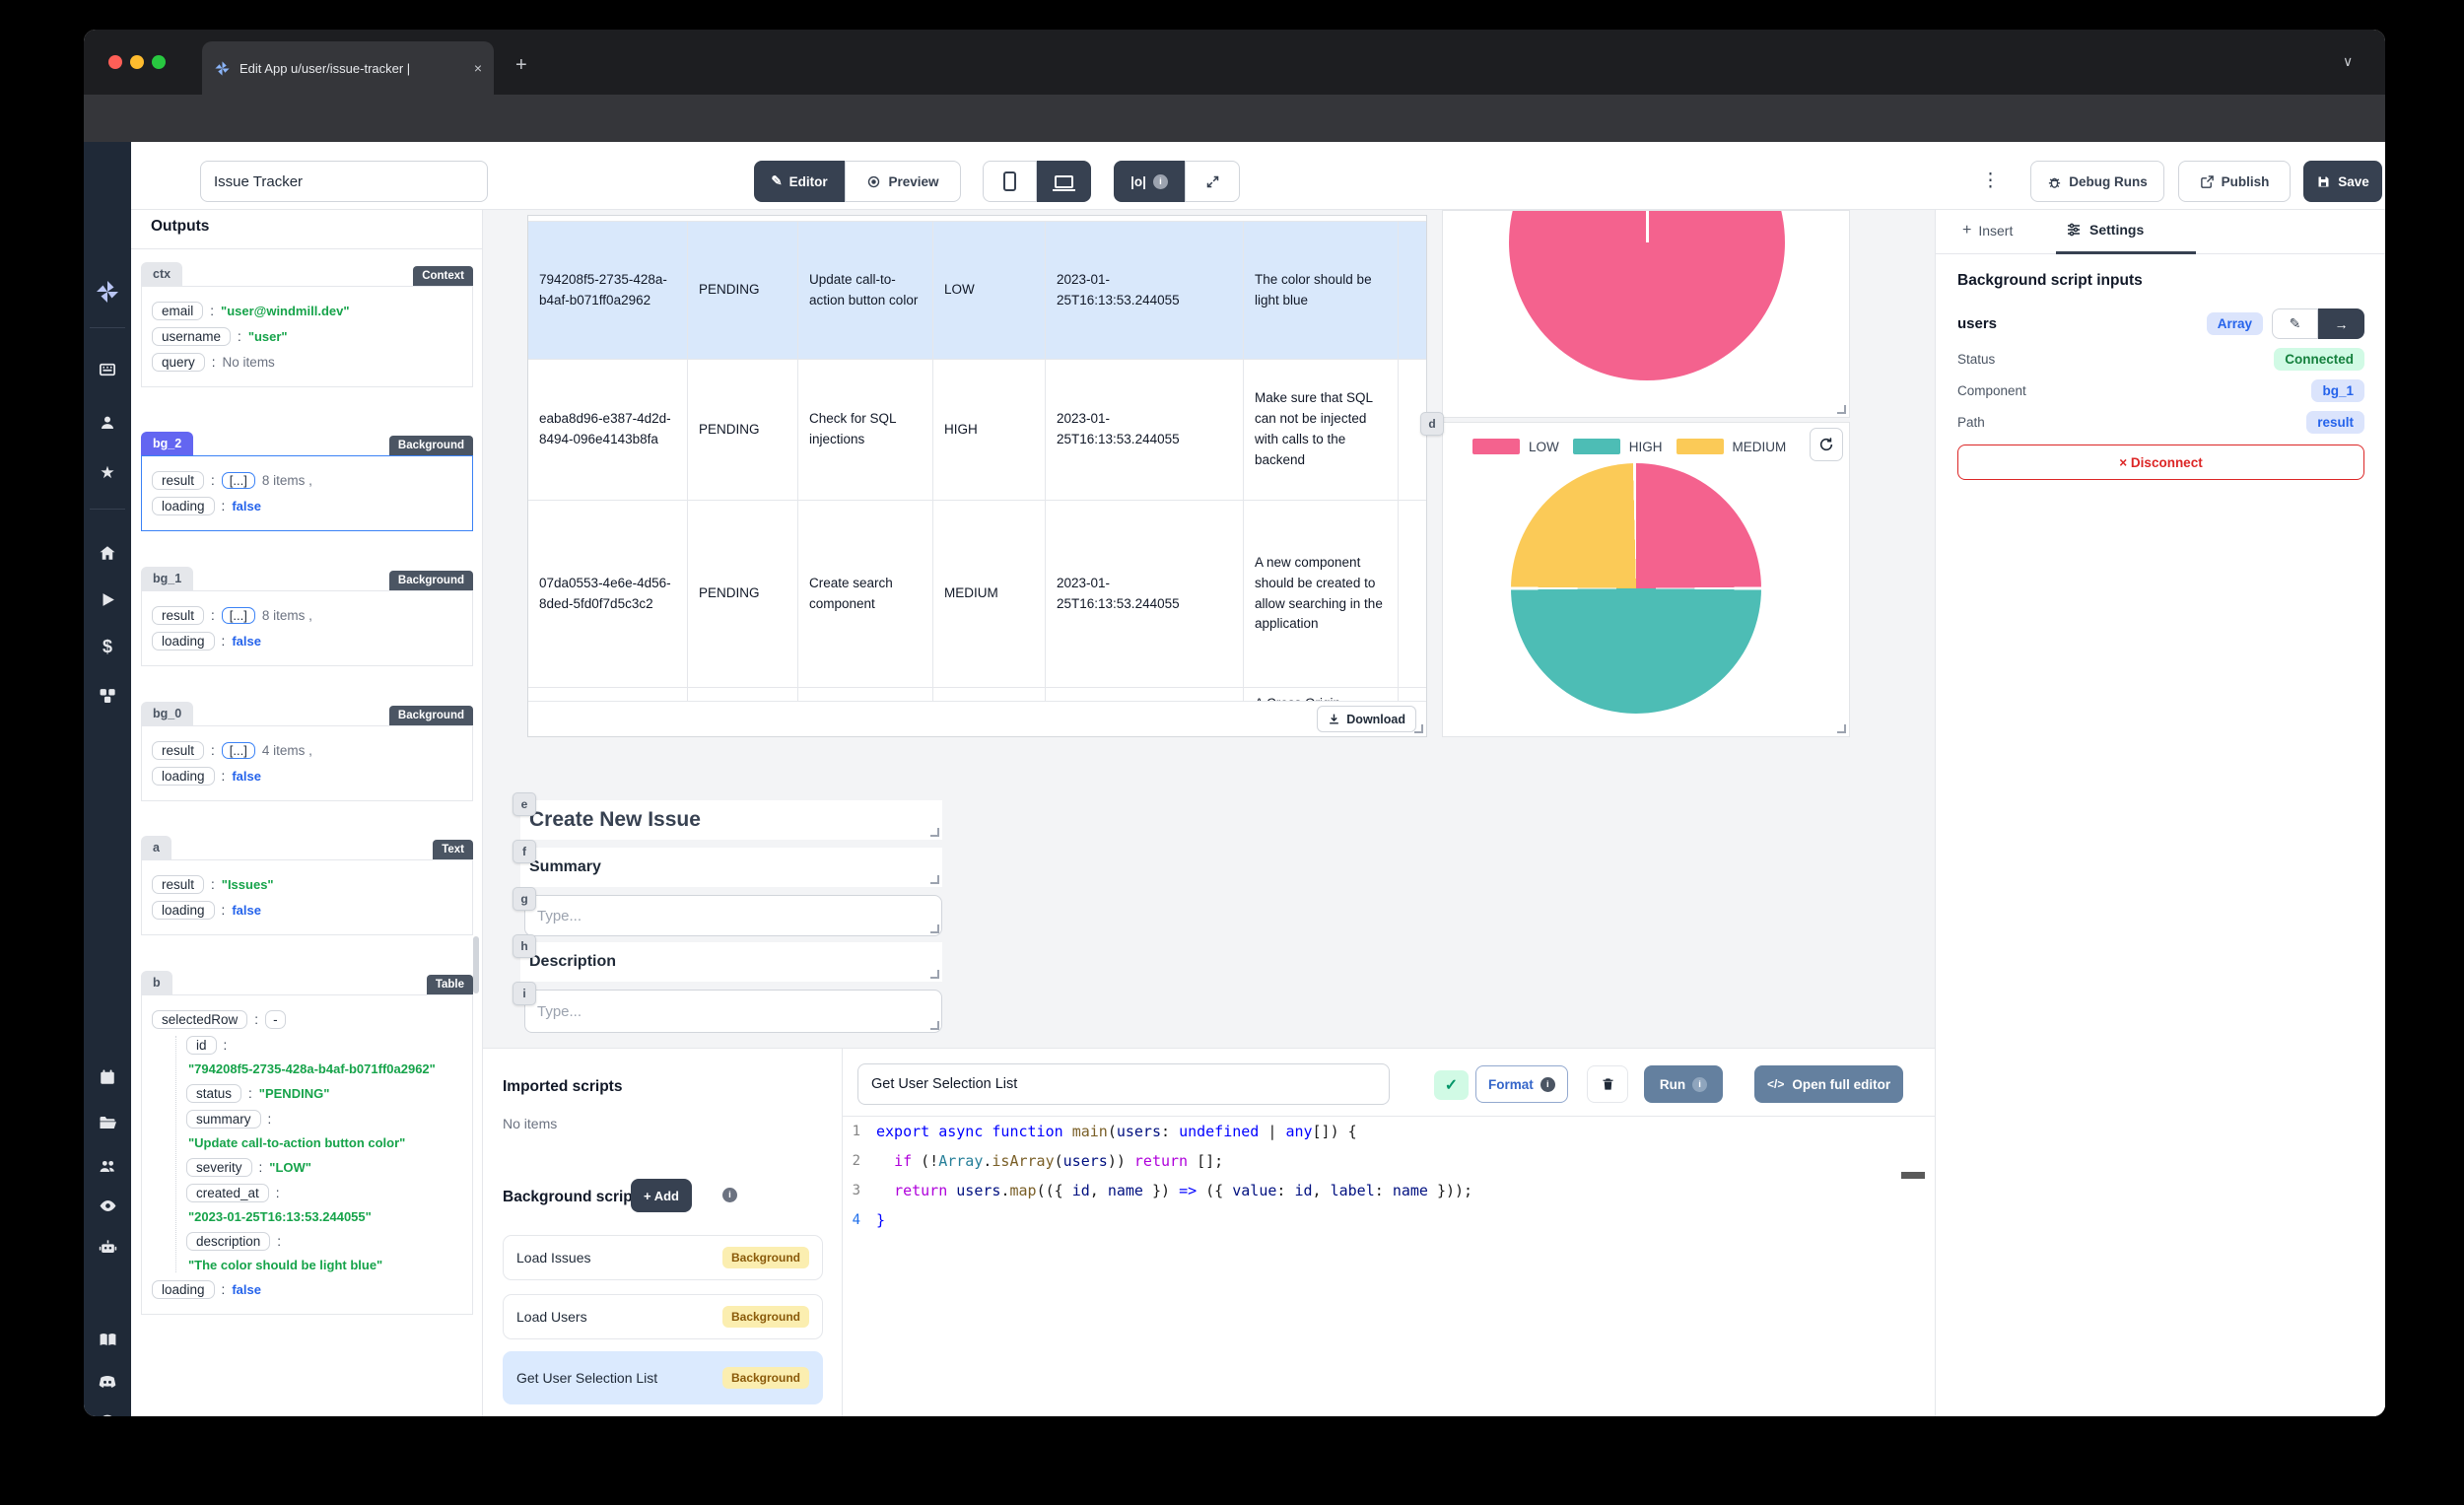 The width and height of the screenshot is (2464, 1505). What do you see at coordinates (1990, 181) in the screenshot?
I see `toolbar-menu-icon: ⋮` at bounding box center [1990, 181].